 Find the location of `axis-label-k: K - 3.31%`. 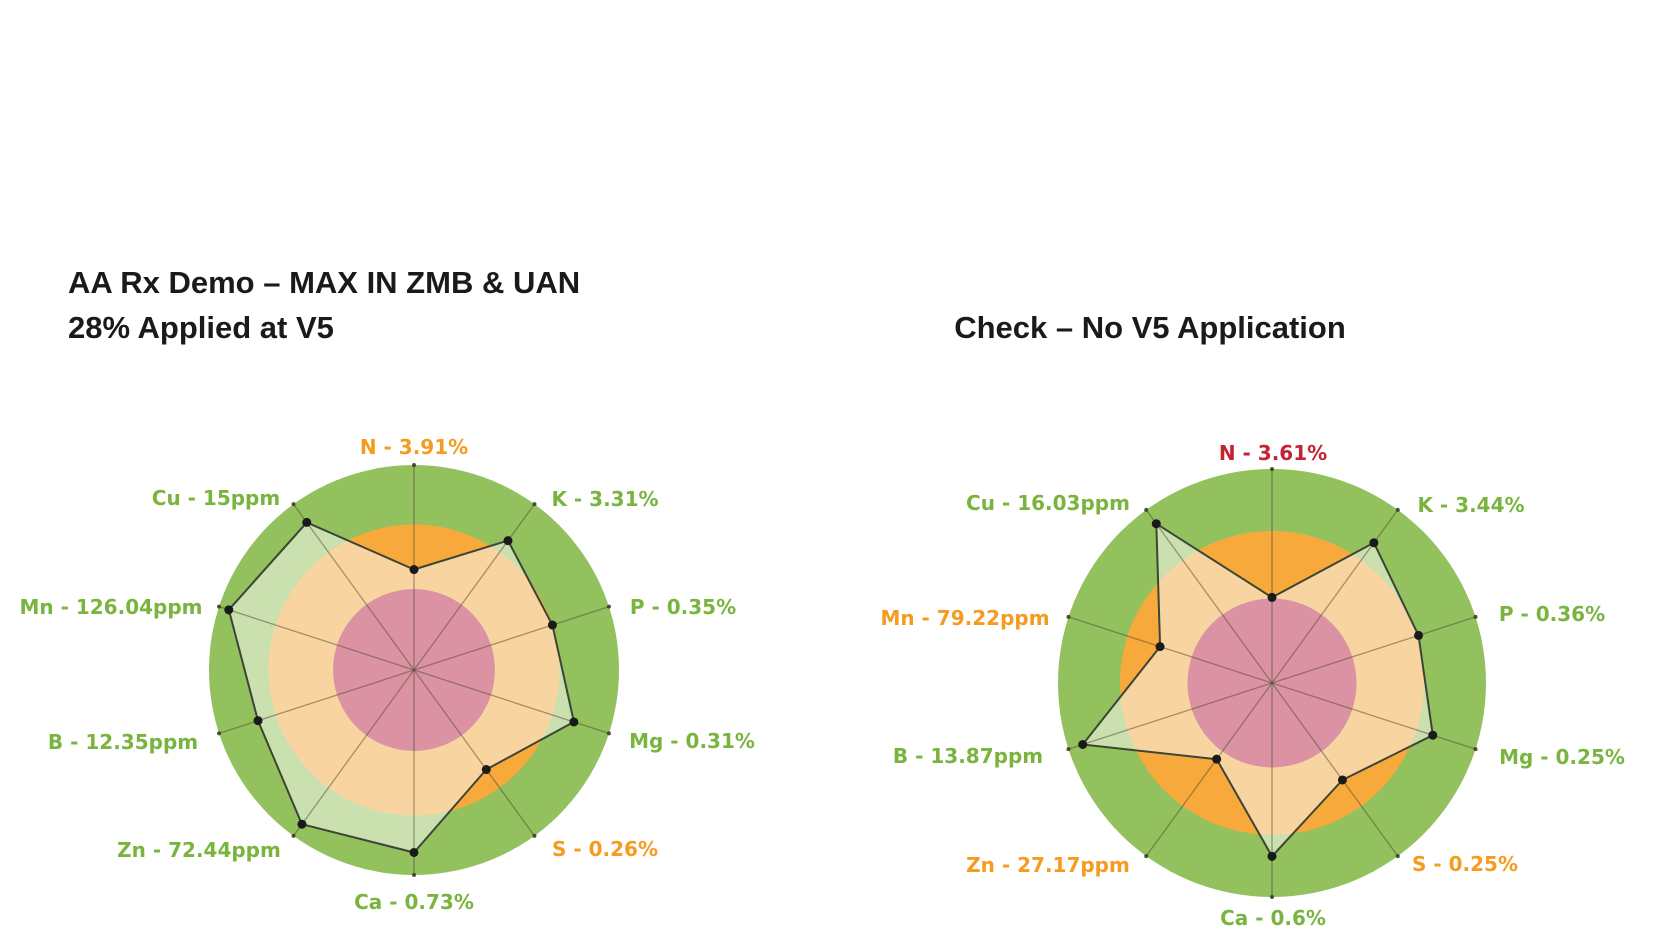

axis-label-k: K - 3.31% is located at coordinates (604, 499).